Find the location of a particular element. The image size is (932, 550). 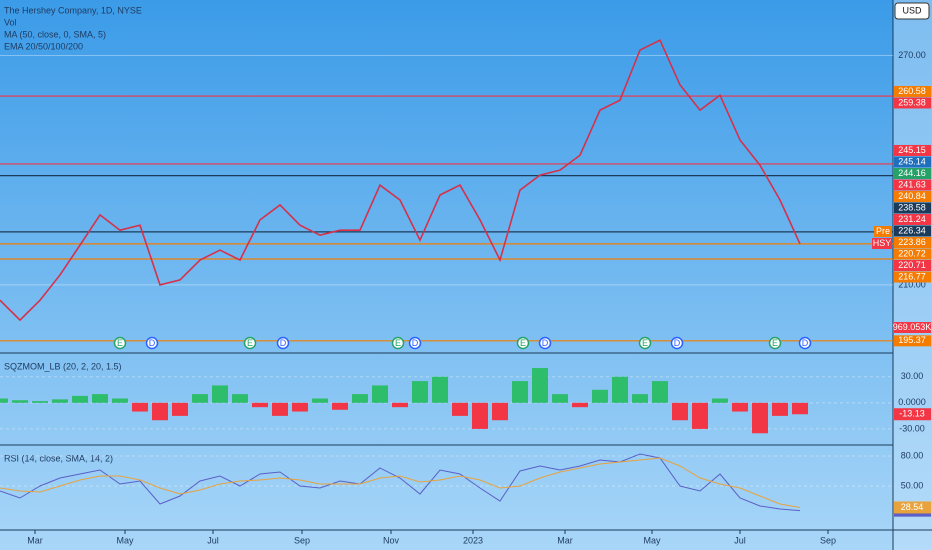

last-value-label: -13.13 is located at coordinates (912, 414).